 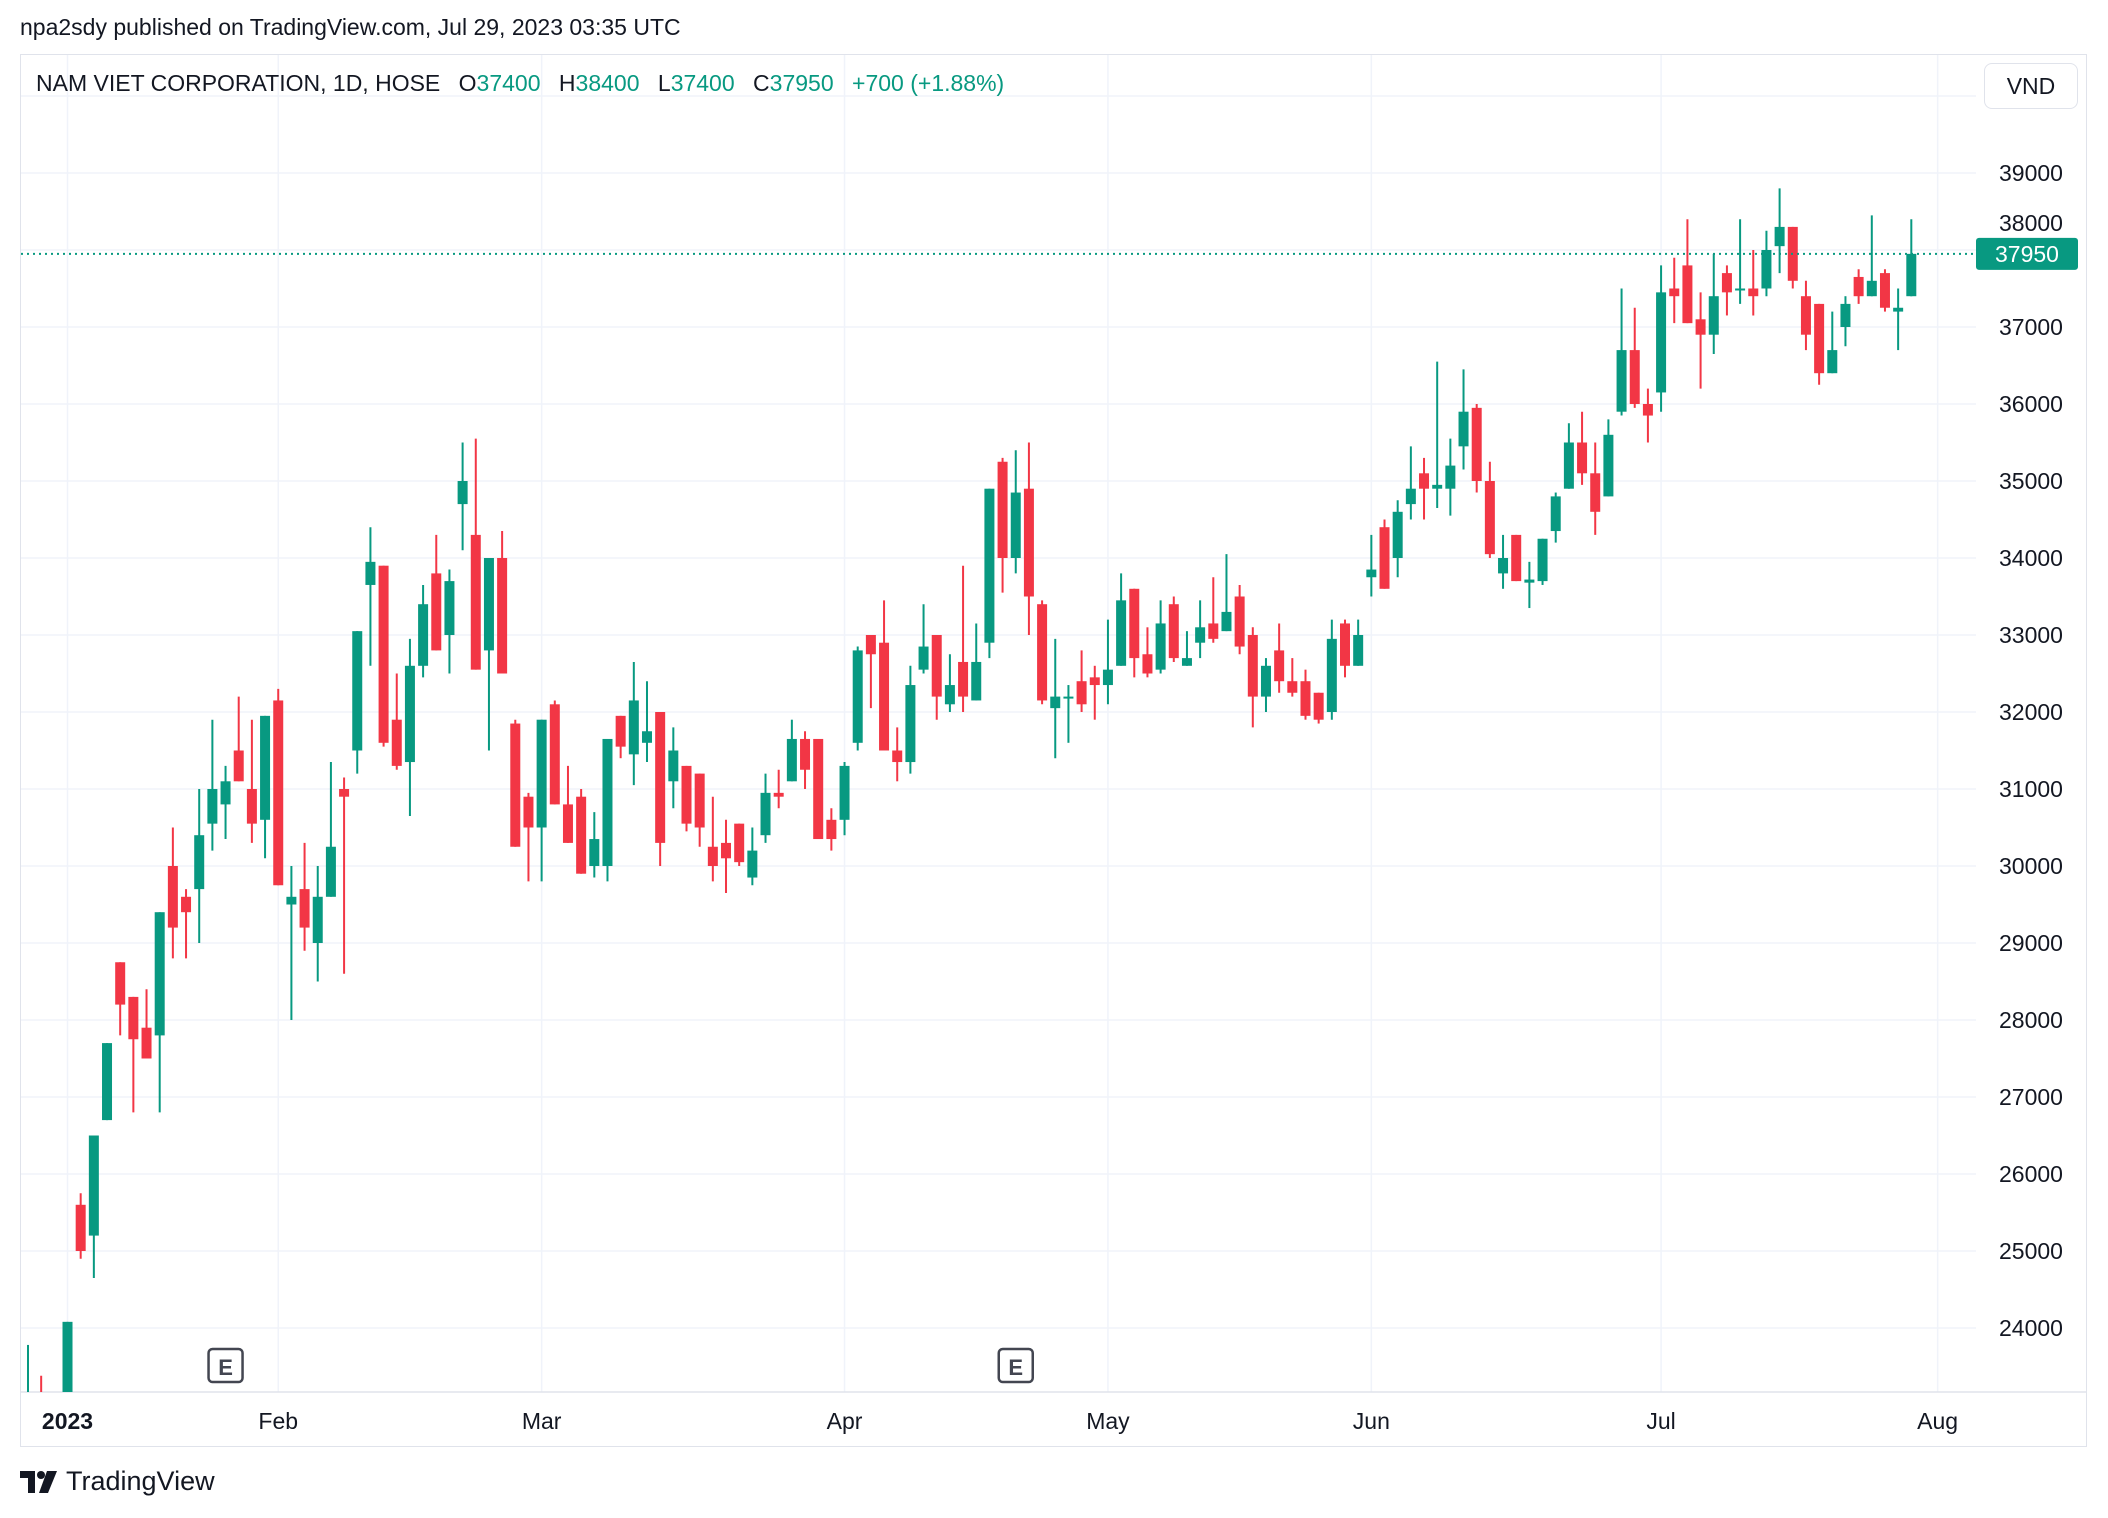 What do you see at coordinates (2031, 86) in the screenshot?
I see `currency-button: VND` at bounding box center [2031, 86].